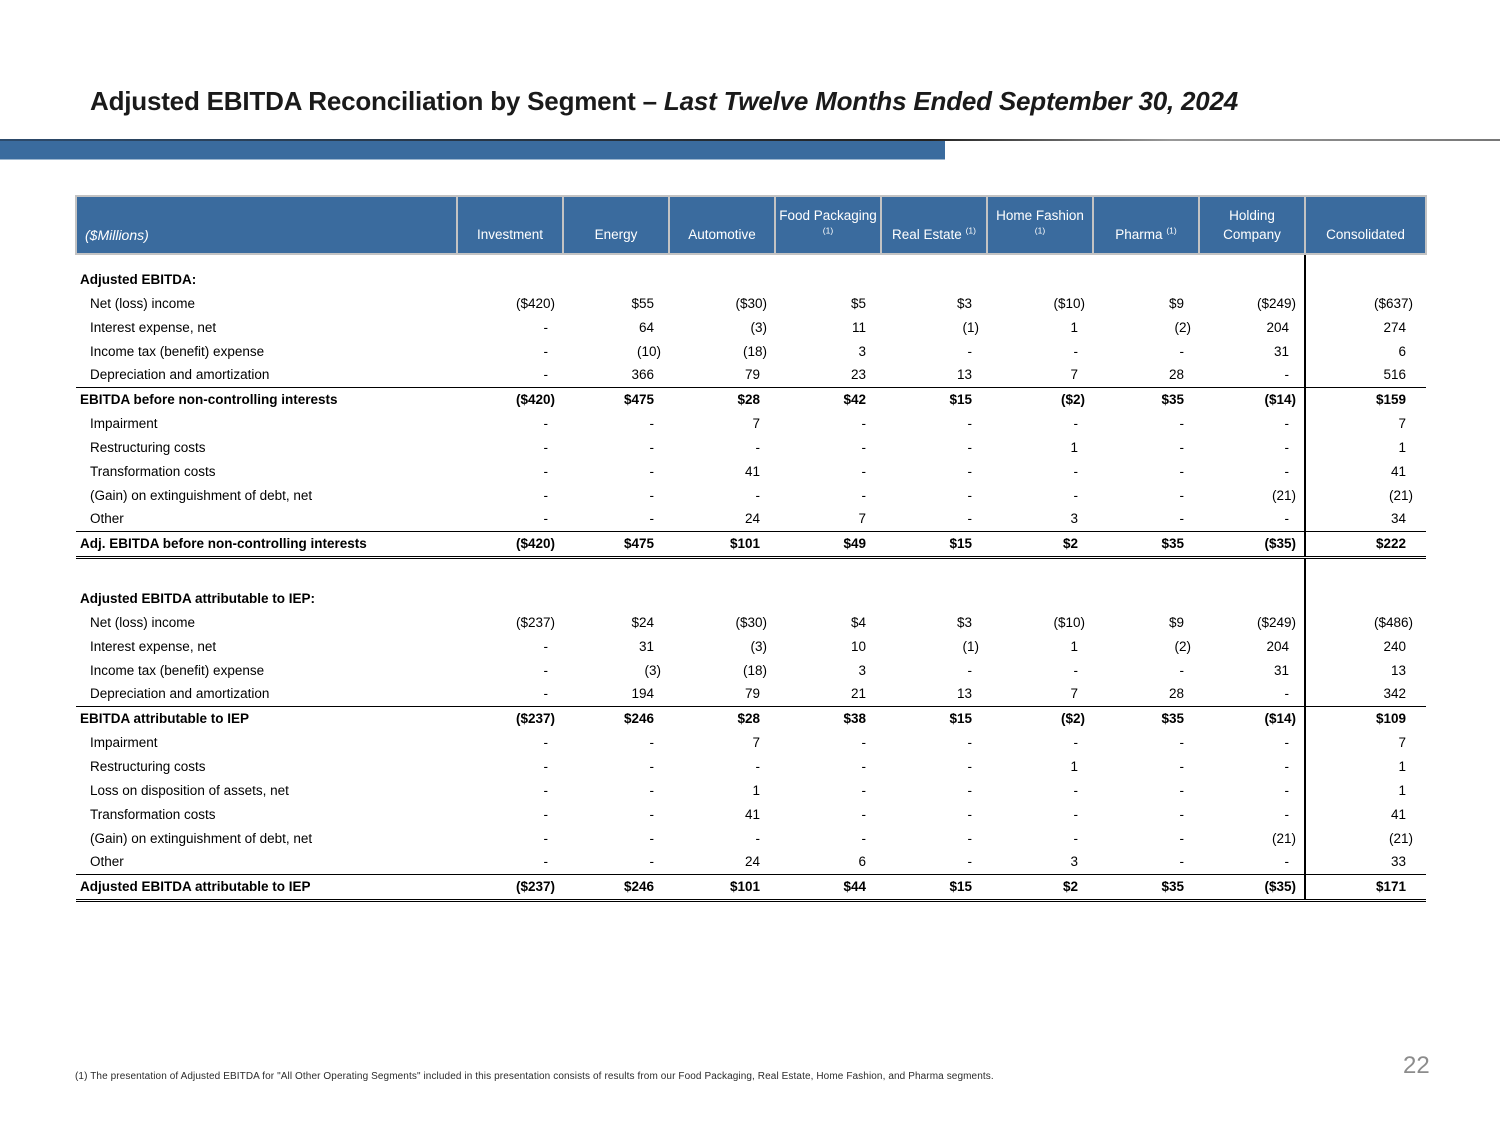 Image resolution: width=1500 pixels, height=1125 pixels. Describe the element at coordinates (165, 718) in the screenshot. I see `row-label: EBITDA attributable to IEP` at that location.